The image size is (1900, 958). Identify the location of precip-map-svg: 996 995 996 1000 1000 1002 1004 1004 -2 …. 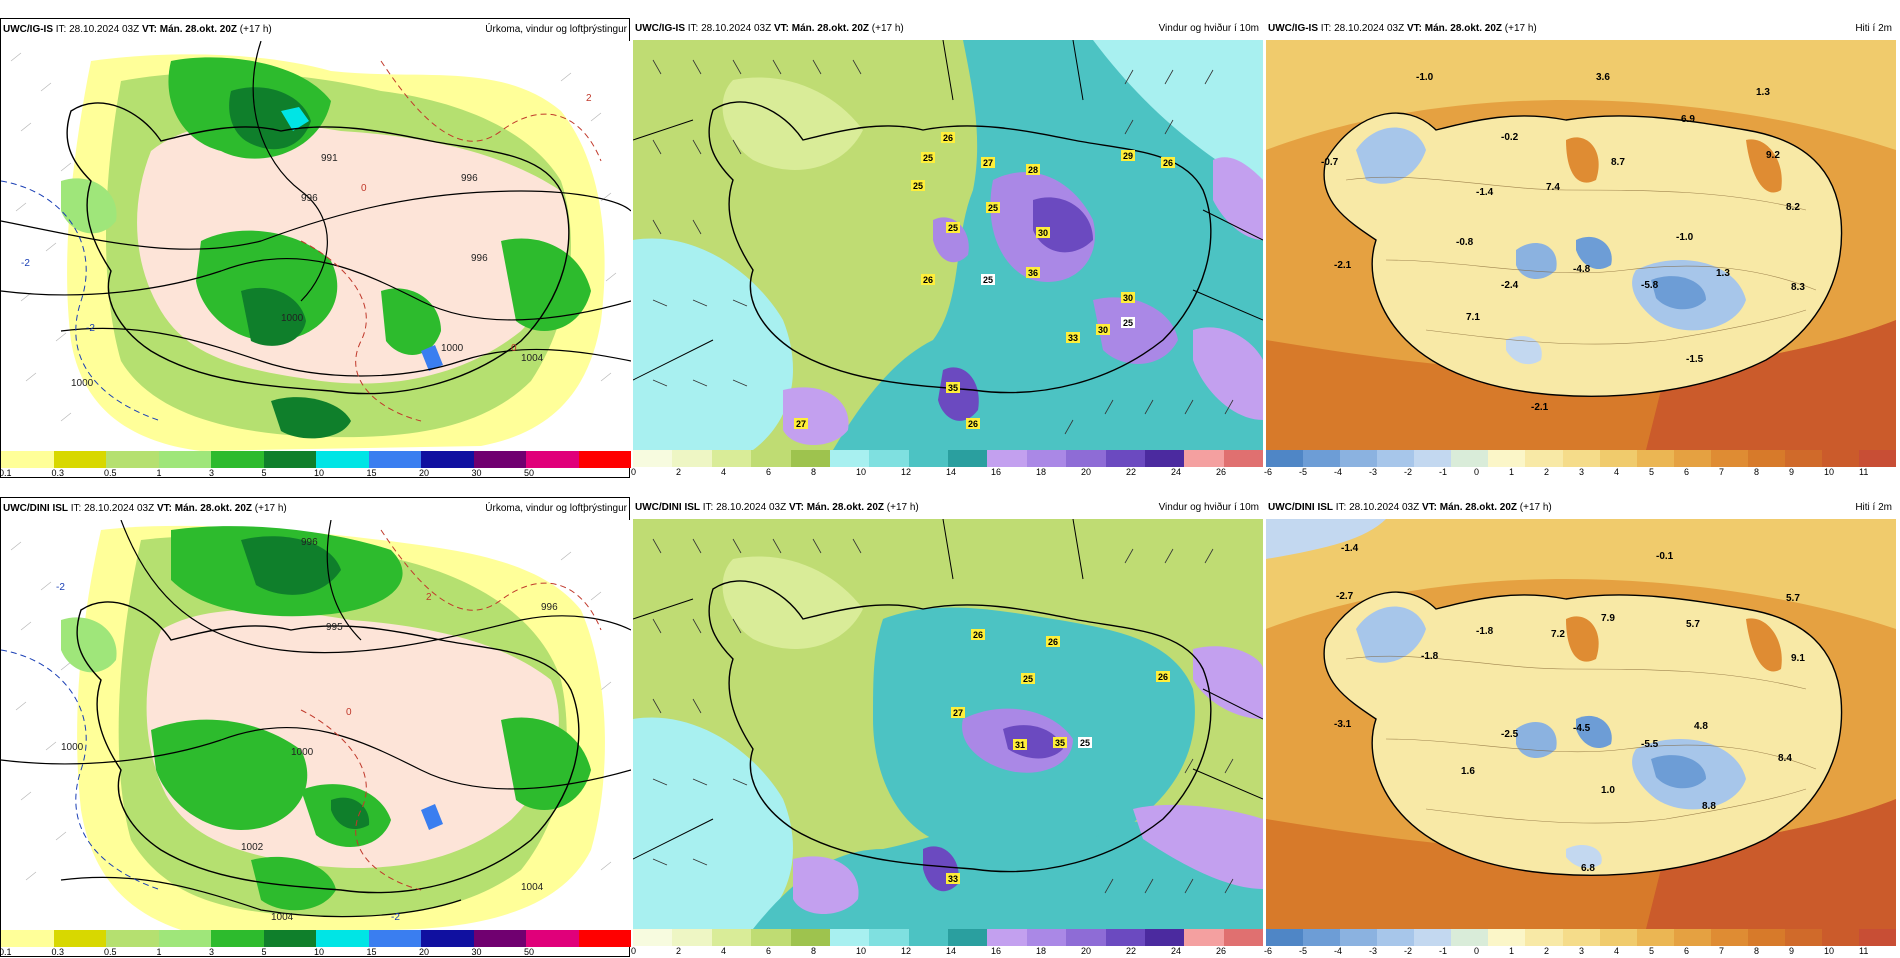
(316, 725).